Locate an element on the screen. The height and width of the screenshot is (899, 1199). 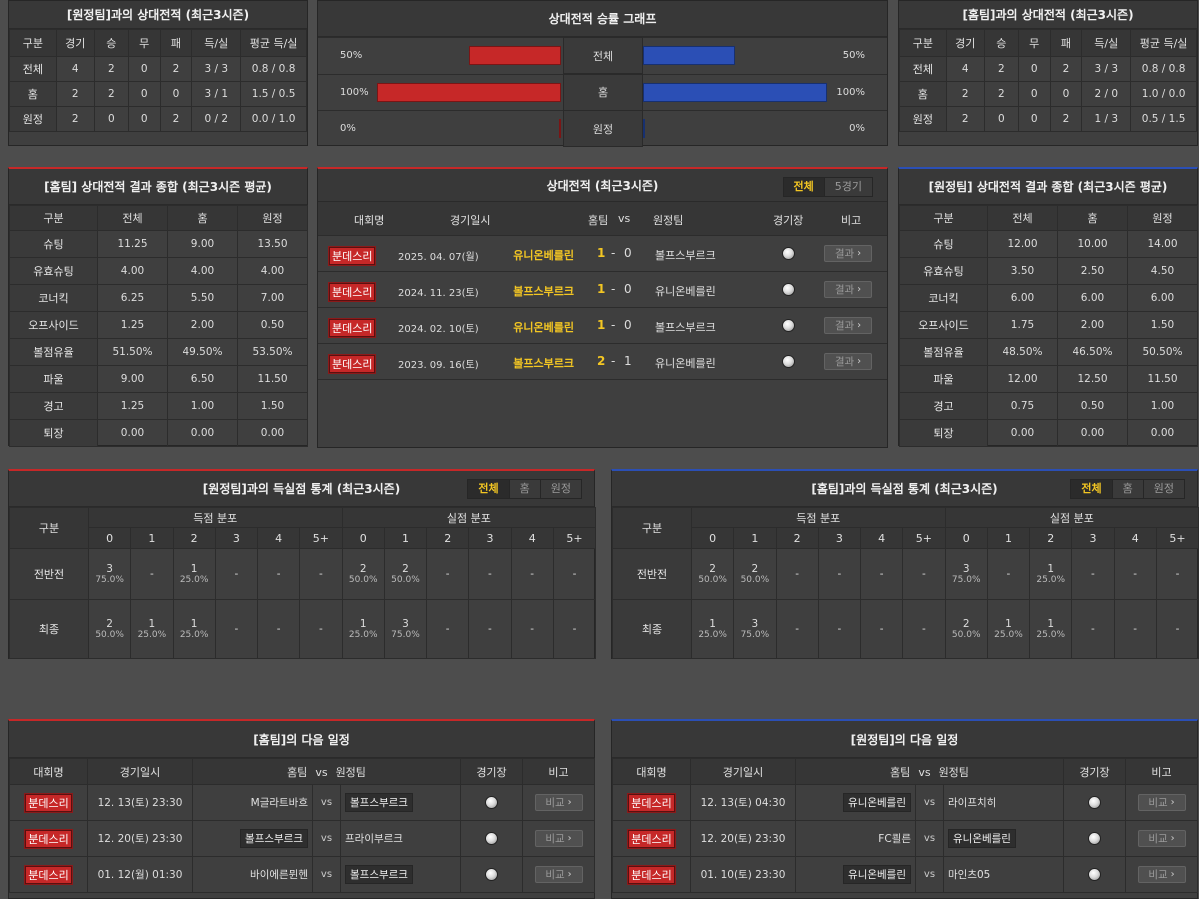
list-item: 분데스리 2024. 02. 10(토) 유니온베를린 1-0 볼프스부르크 결과 › is located at coordinates (602, 326).